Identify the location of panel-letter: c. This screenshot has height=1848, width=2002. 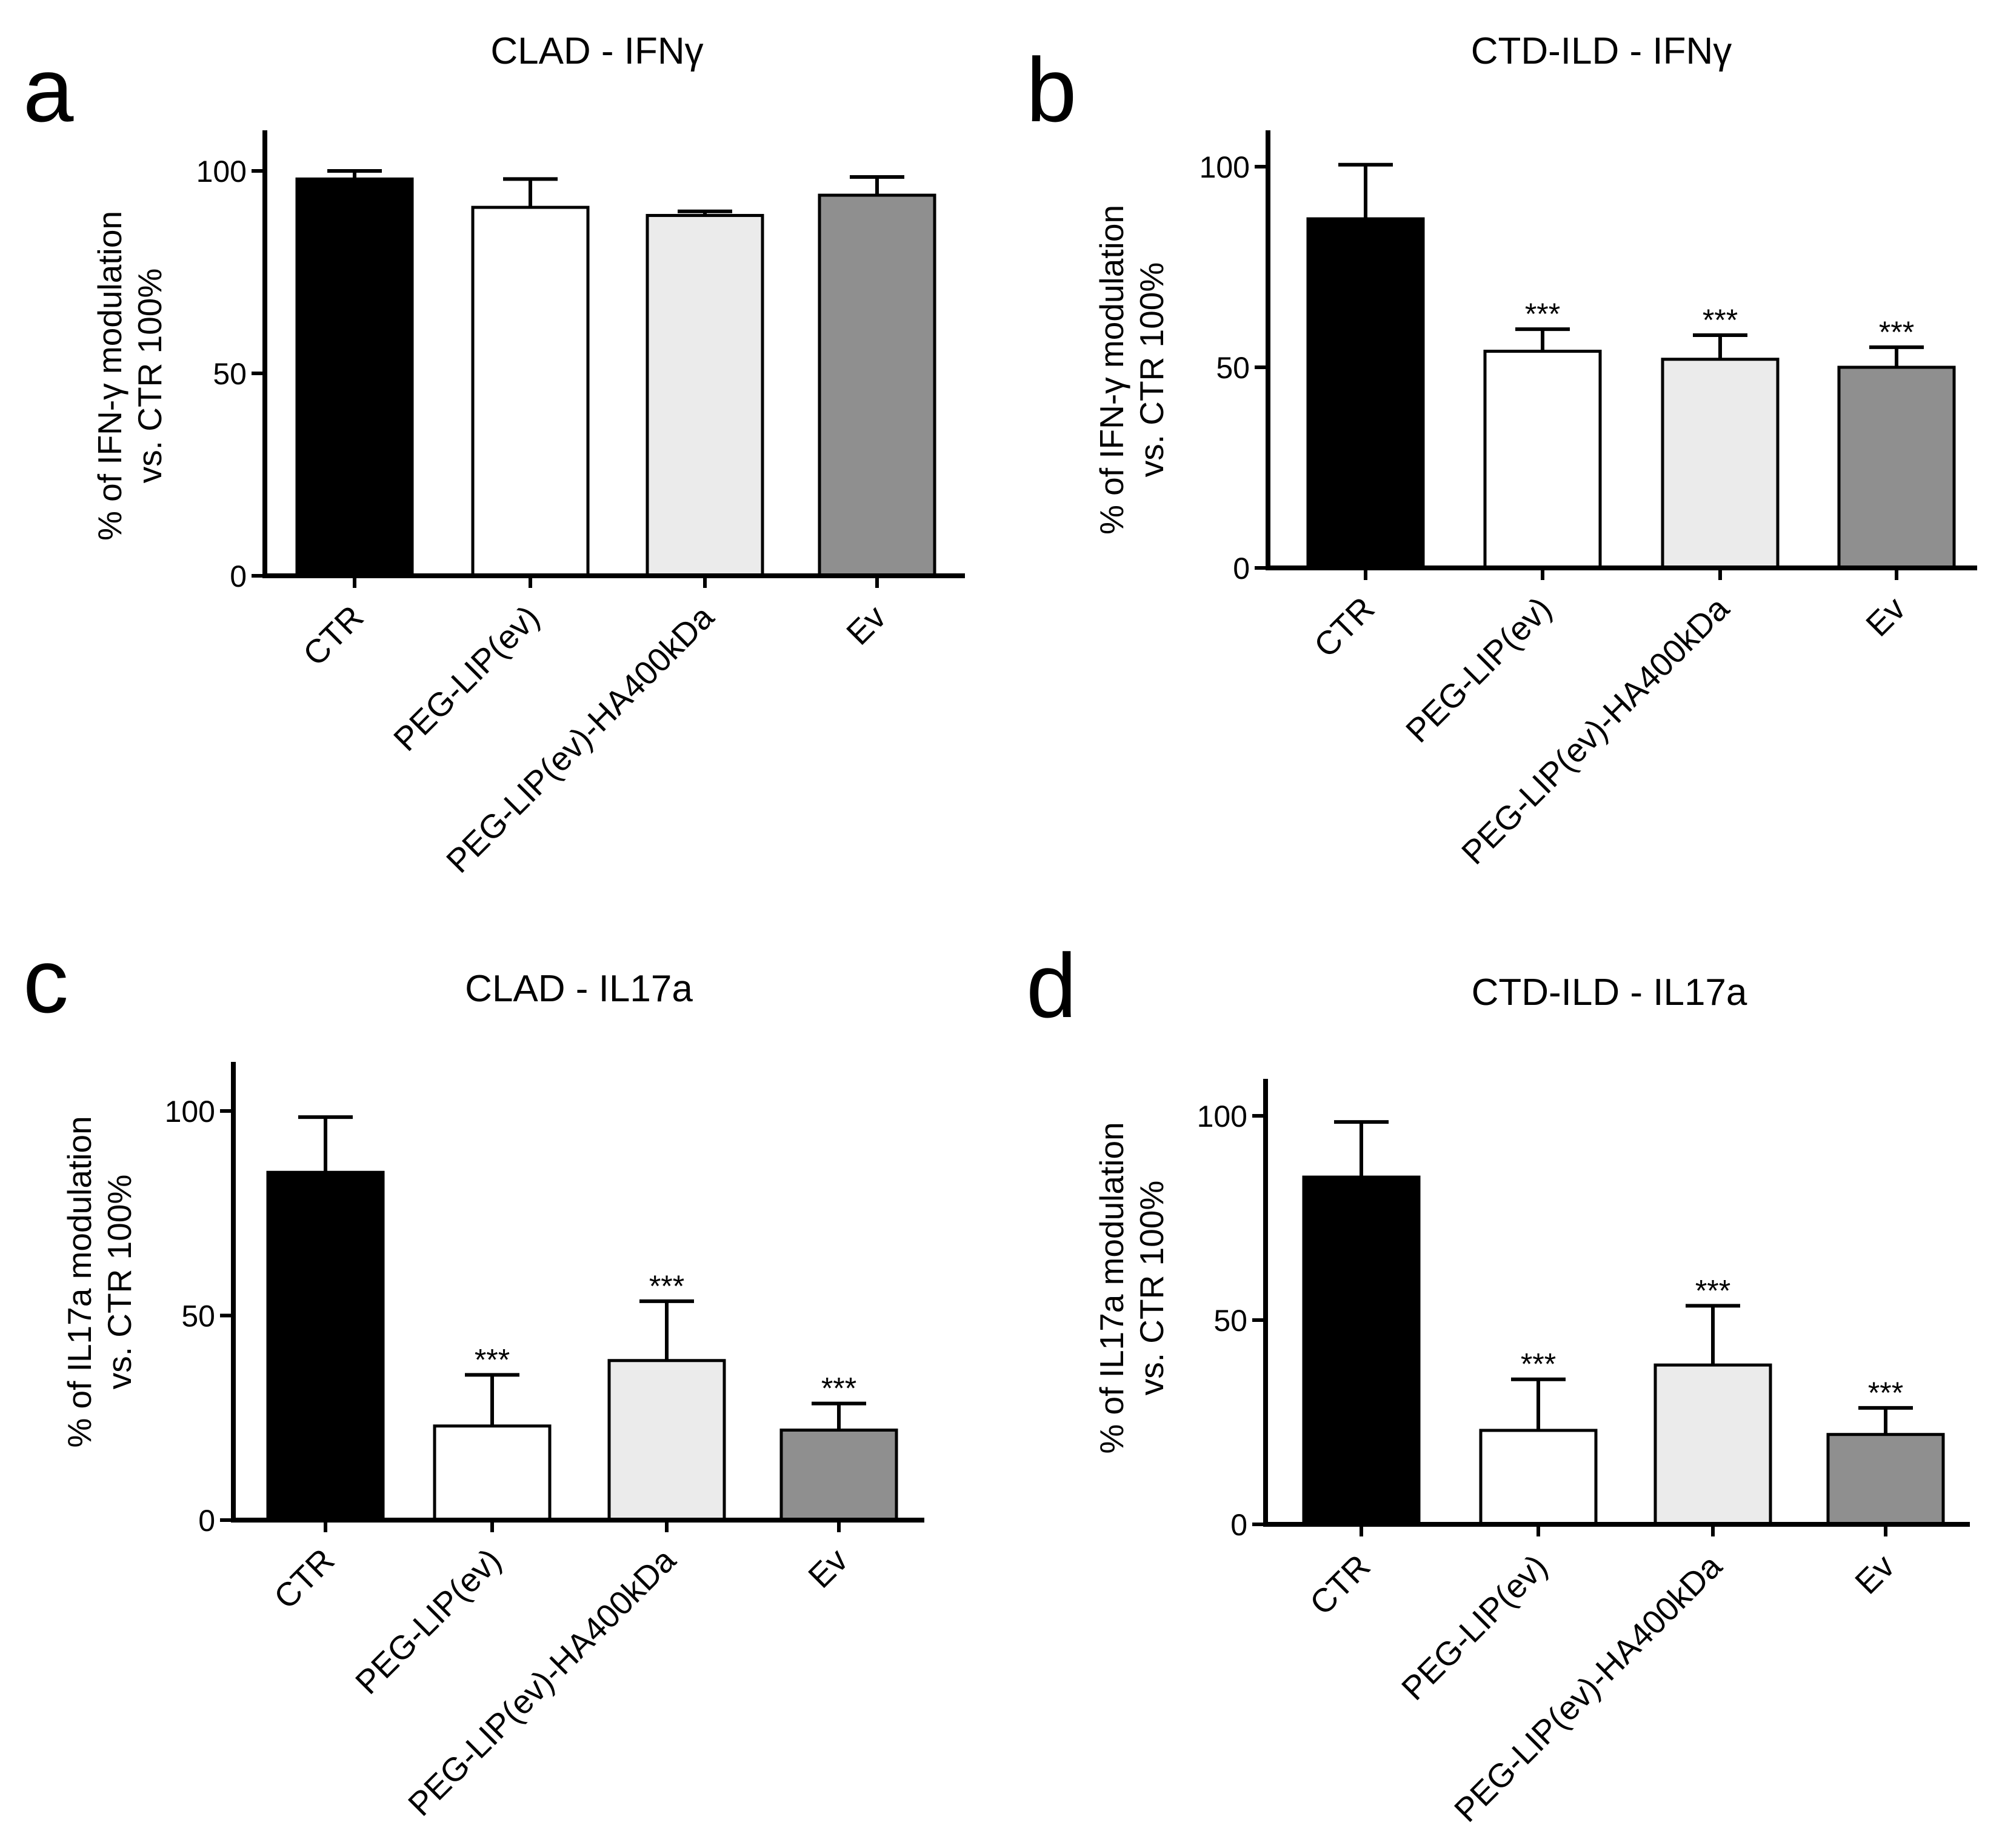
(45, 981).